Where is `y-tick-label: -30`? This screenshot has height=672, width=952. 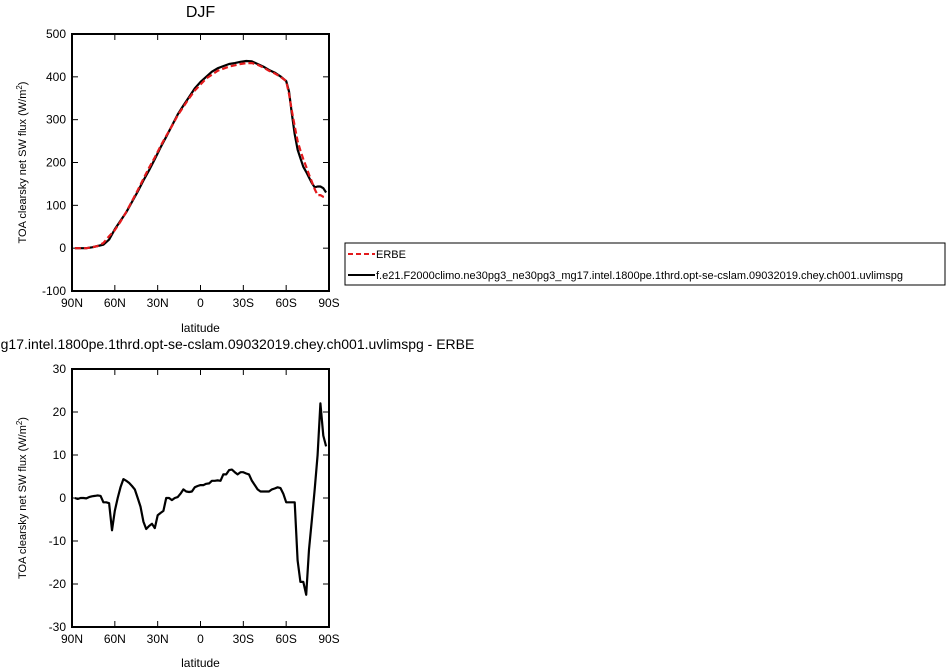
y-tick-label: -30 is located at coordinates (58, 627).